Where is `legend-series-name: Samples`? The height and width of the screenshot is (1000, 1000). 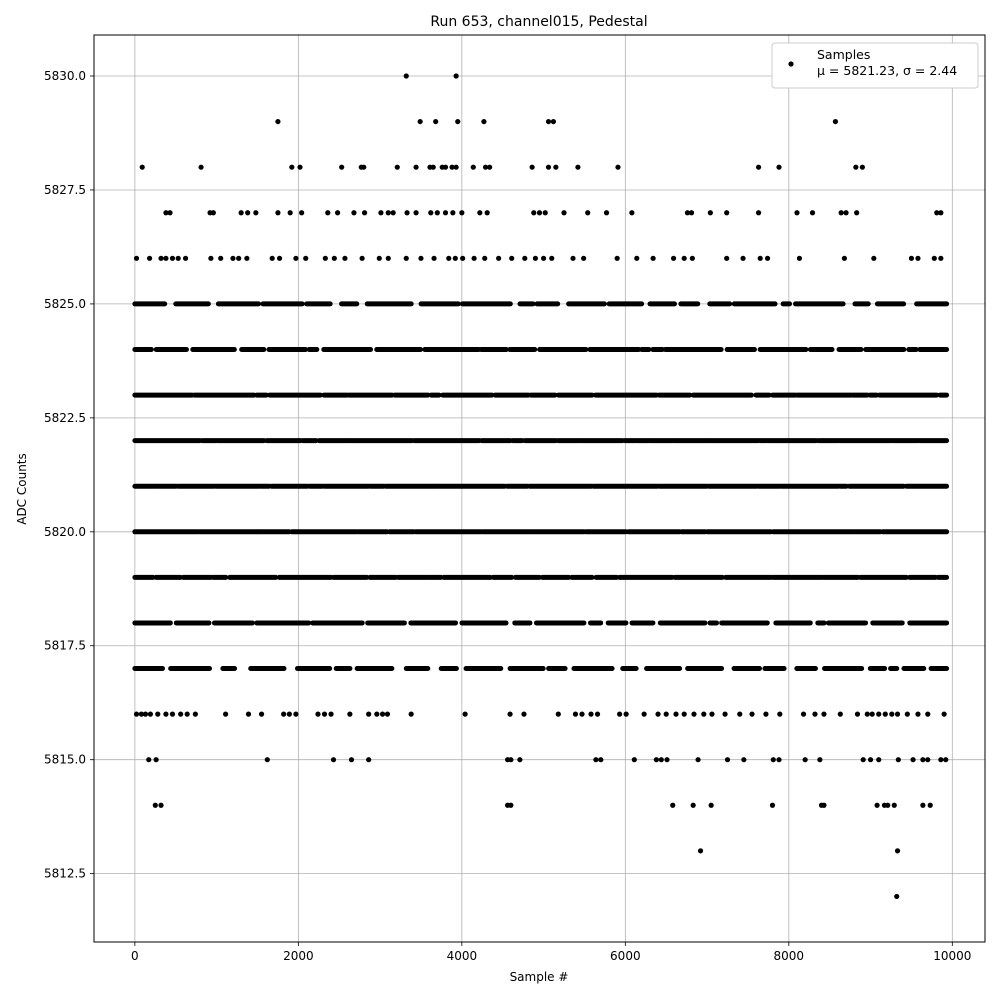 legend-series-name: Samples is located at coordinates (843, 54).